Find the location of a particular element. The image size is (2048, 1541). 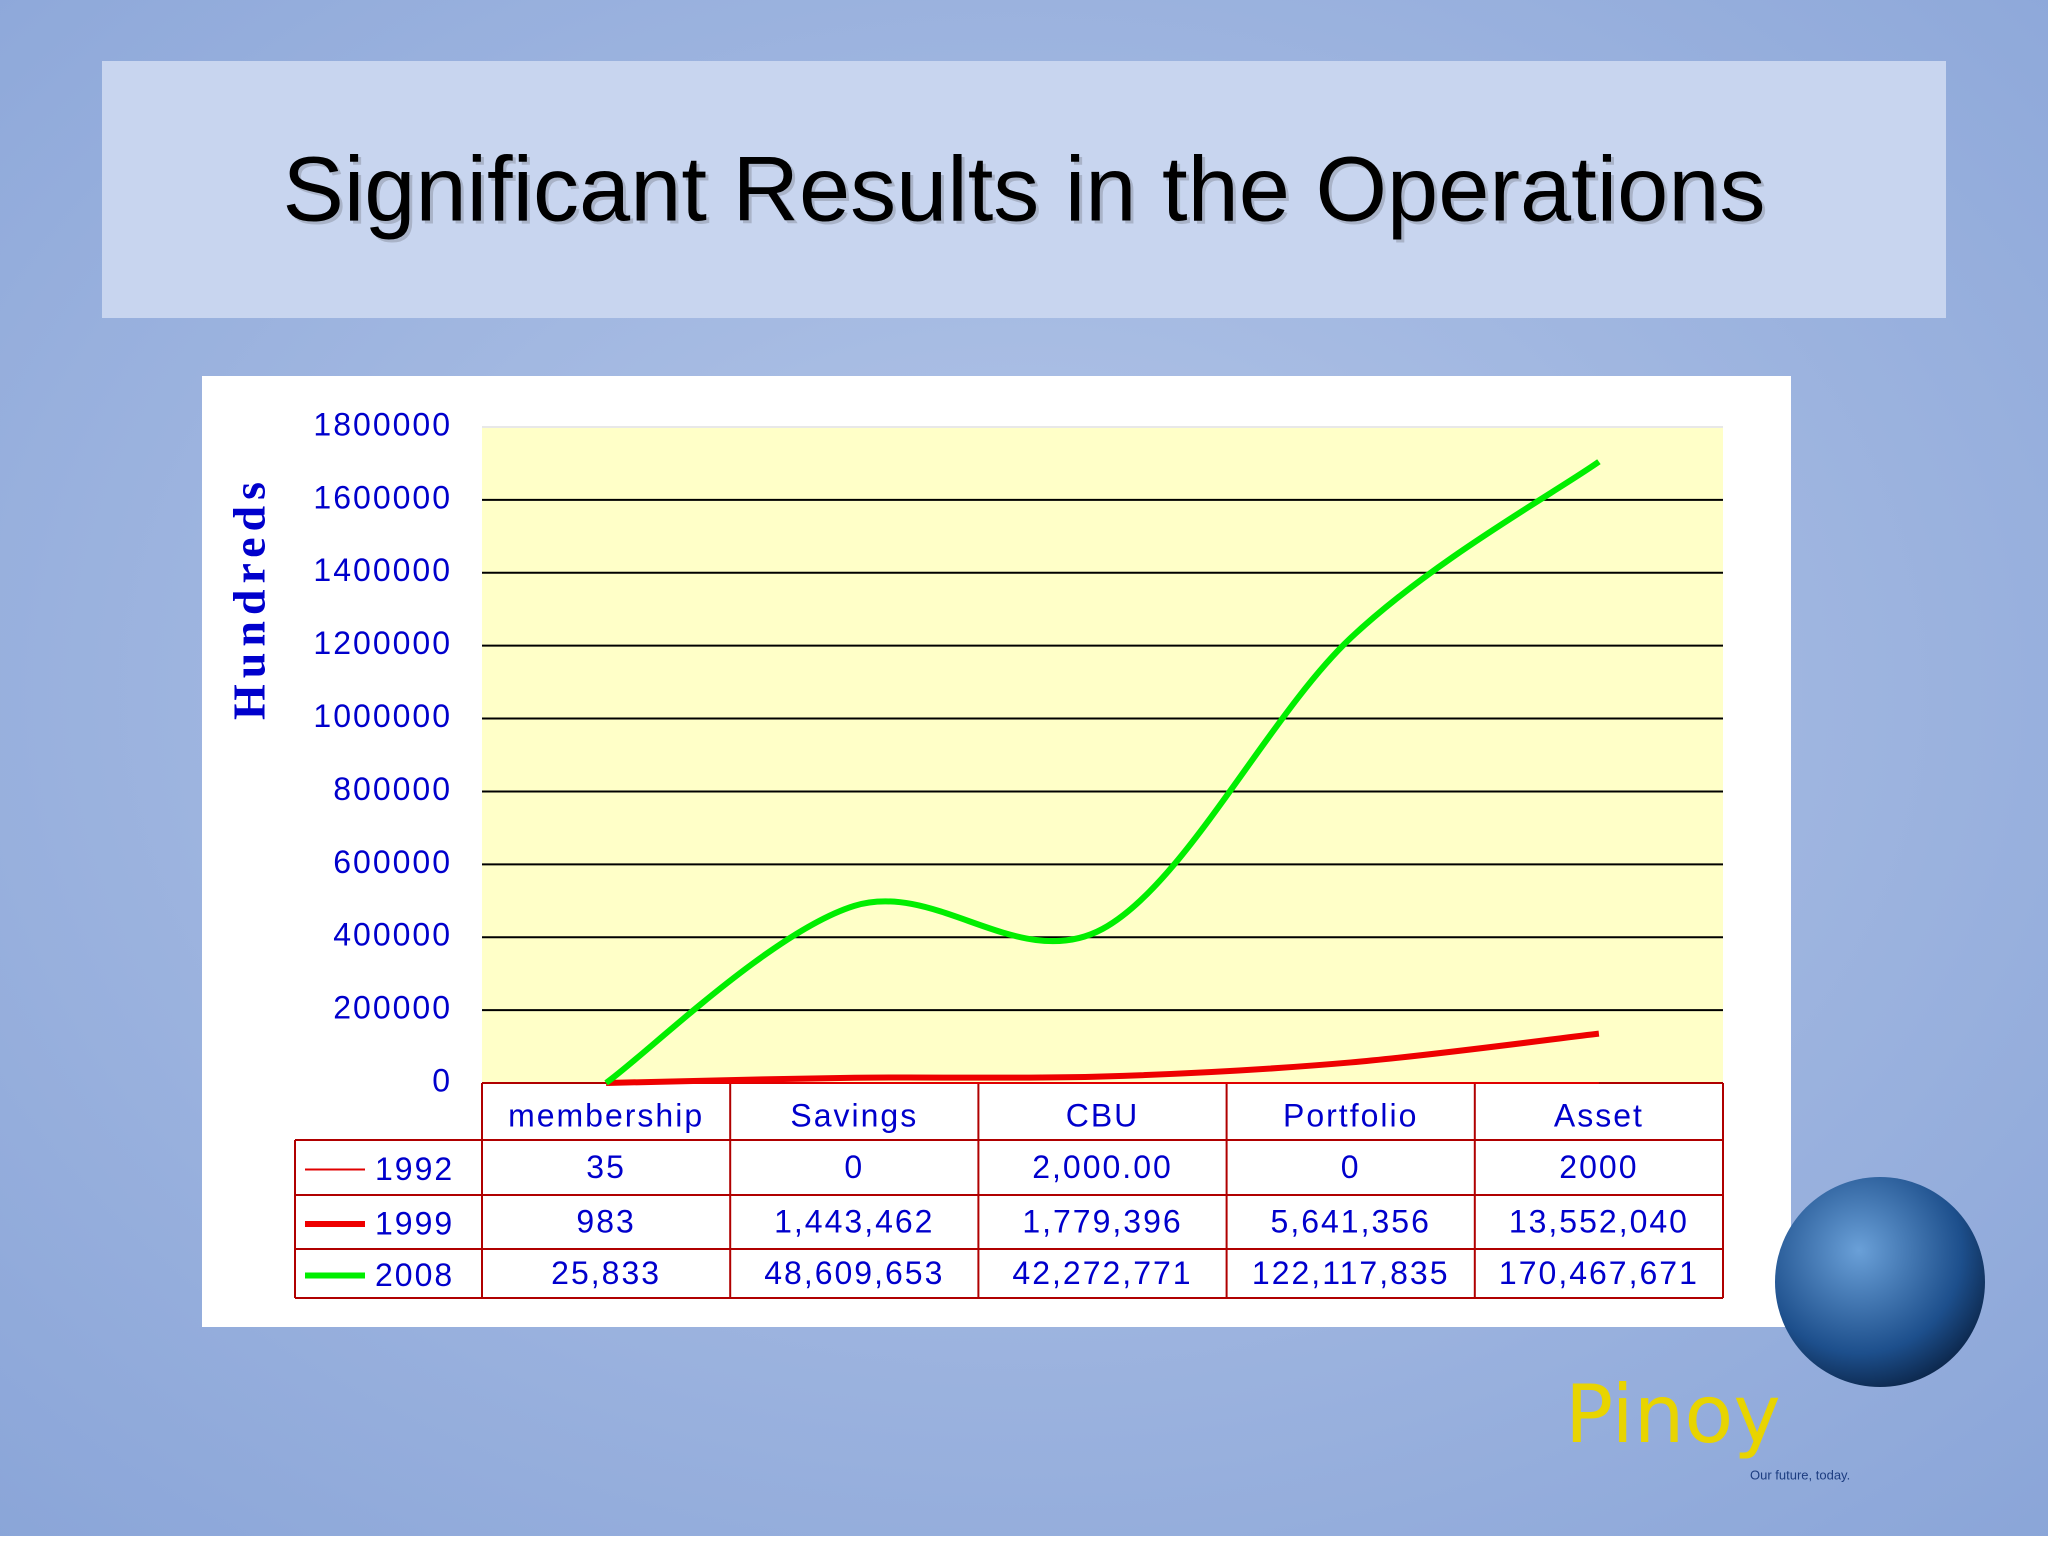

y-tick-label: 1000000 is located at coordinates (382, 716).